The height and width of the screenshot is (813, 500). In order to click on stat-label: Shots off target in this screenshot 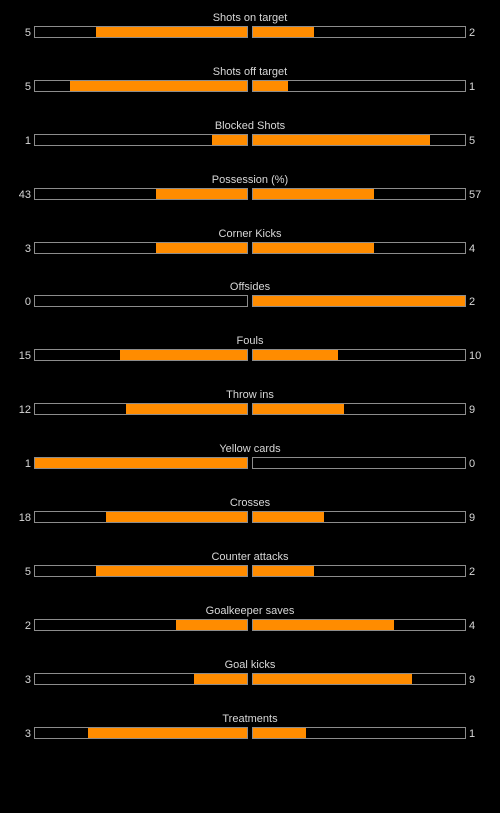, I will do `click(250, 71)`.